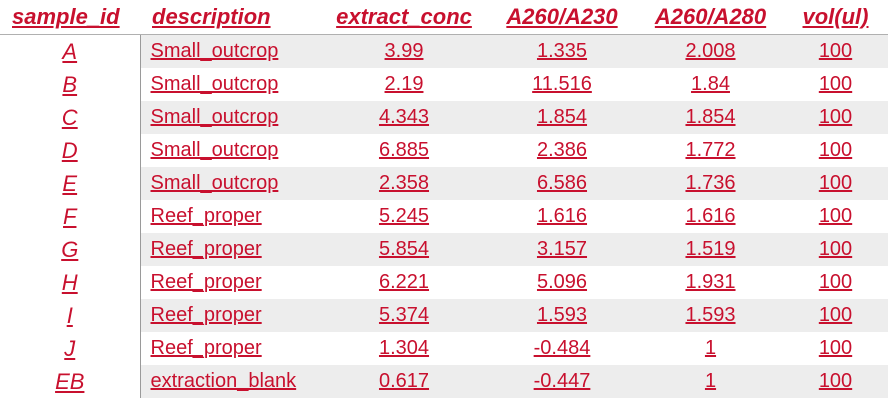  What do you see at coordinates (562, 249) in the screenshot?
I see `cell-a260-a230: 3.157` at bounding box center [562, 249].